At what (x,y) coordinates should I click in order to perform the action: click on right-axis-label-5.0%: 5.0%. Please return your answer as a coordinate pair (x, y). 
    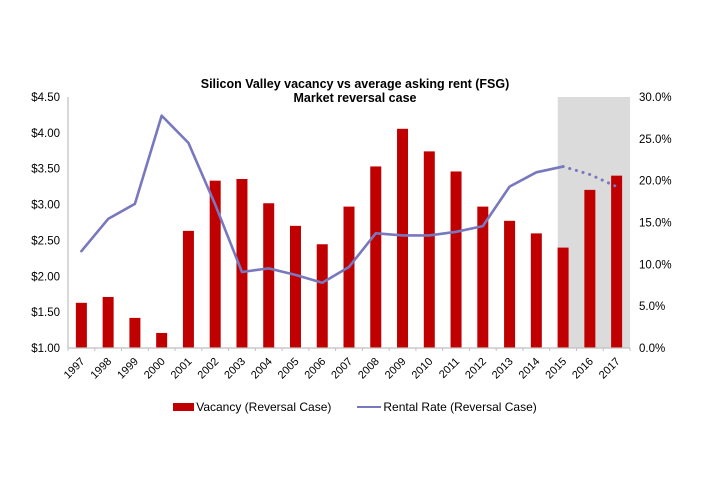
    Looking at the image, I should click on (652, 307).